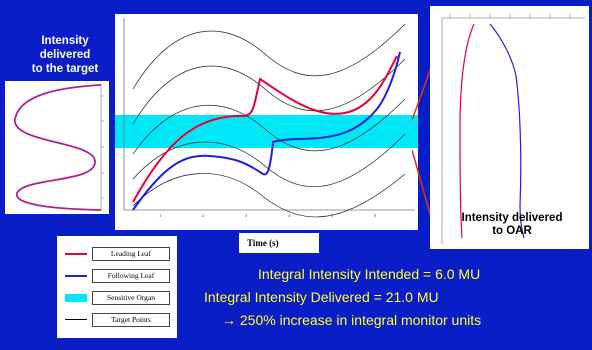  What do you see at coordinates (65, 69) in the screenshot?
I see `target-intensity-label-line: to the target` at bounding box center [65, 69].